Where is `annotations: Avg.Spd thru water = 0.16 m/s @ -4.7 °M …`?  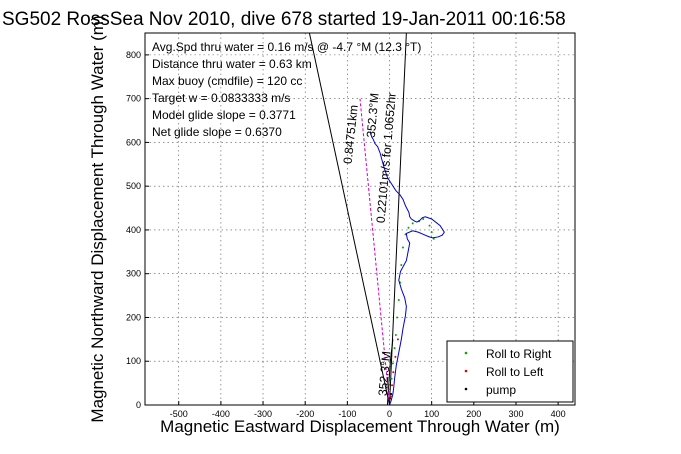
annotations: Avg.Spd thru water = 0.16 m/s @ -4.7 °M … is located at coordinates (286, 89).